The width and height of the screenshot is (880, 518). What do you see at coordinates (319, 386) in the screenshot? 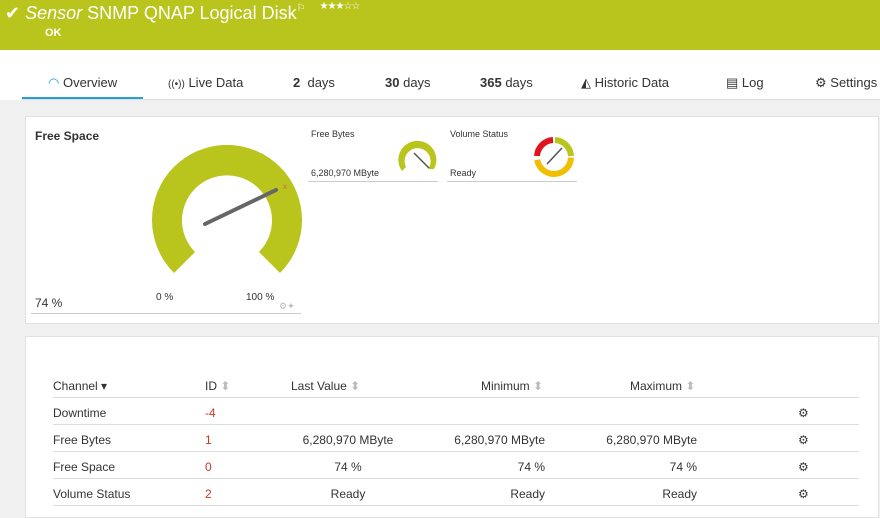
I see `header-label: Last Value` at bounding box center [319, 386].